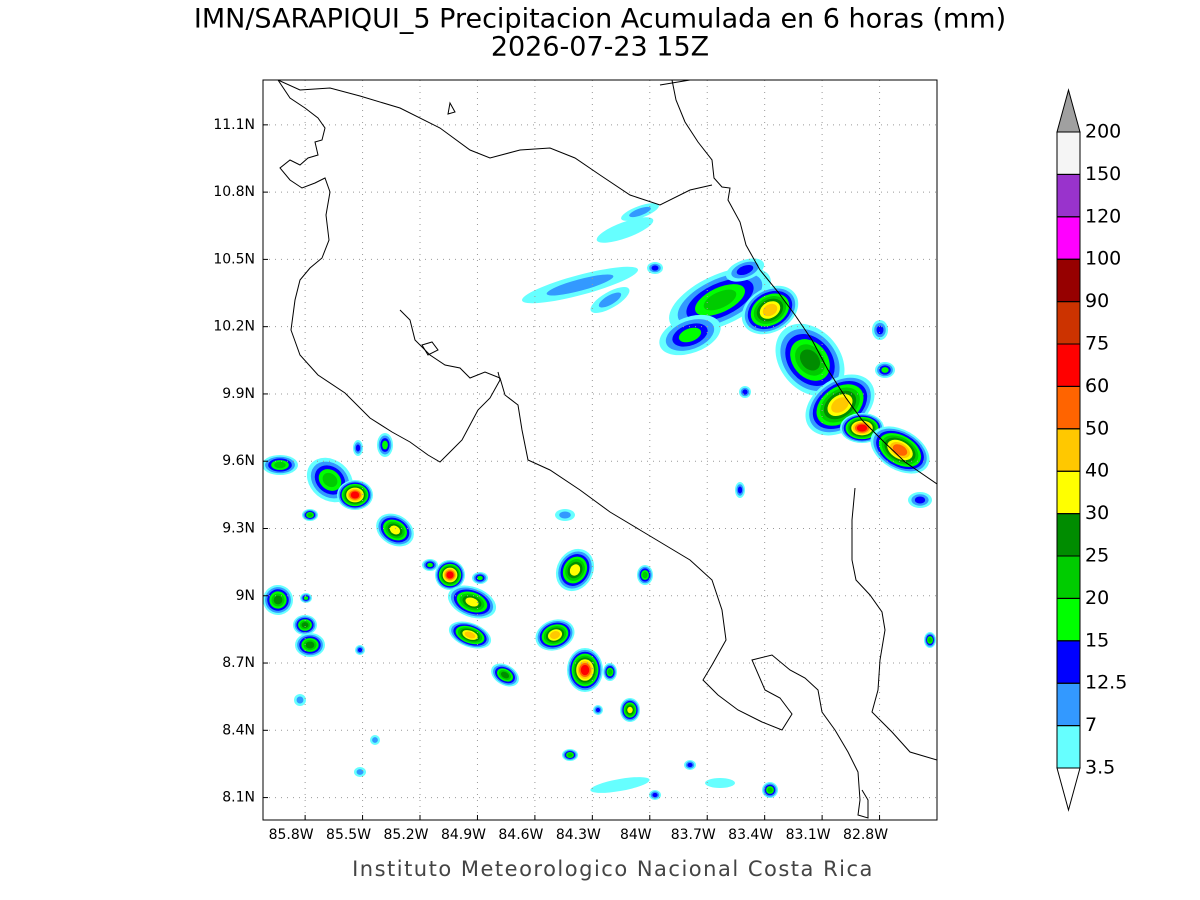 The image size is (1200, 900). What do you see at coordinates (238, 798) in the screenshot?
I see `y-tick-label: 8.1N` at bounding box center [238, 798].